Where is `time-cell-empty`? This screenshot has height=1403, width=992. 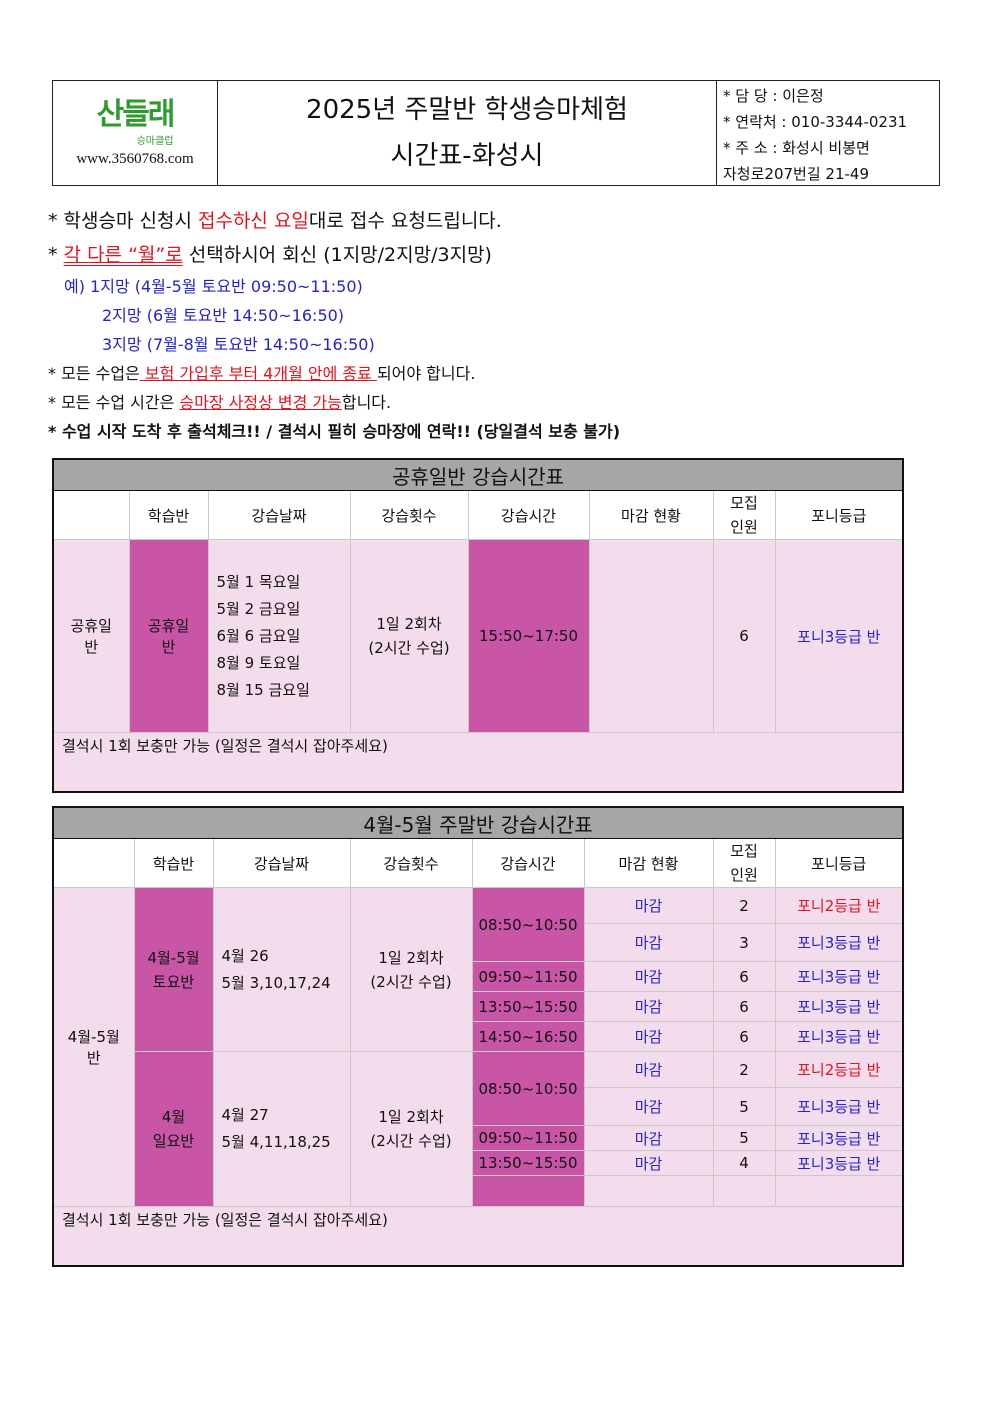 time-cell-empty is located at coordinates (528, 1191).